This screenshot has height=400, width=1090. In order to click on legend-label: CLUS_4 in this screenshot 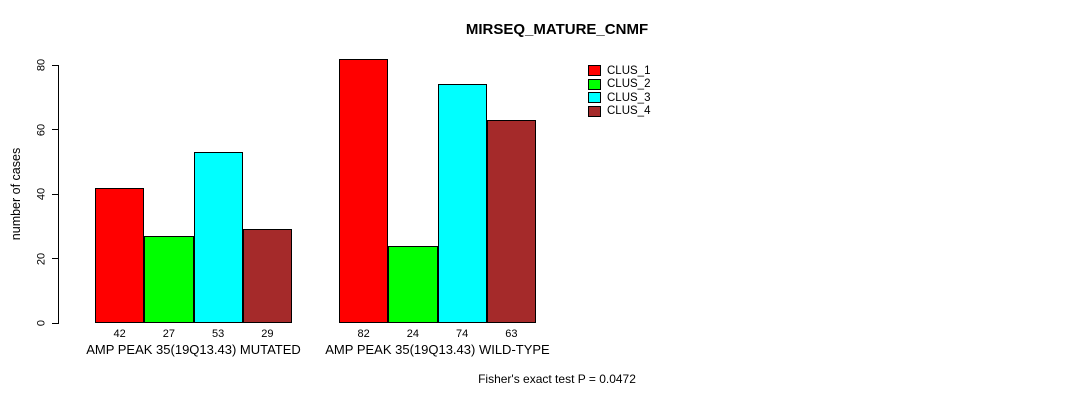, I will do `click(629, 111)`.